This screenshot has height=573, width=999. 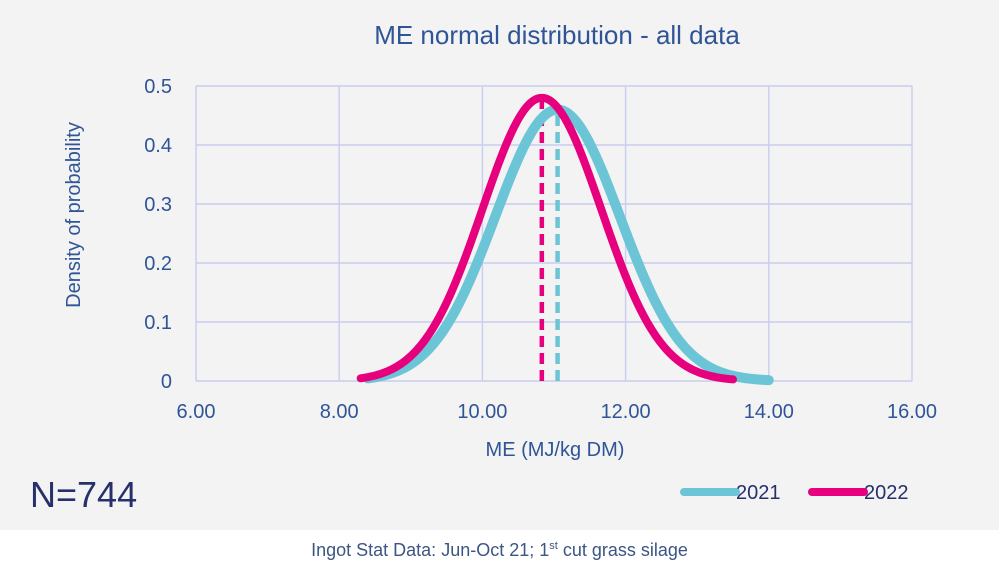 I want to click on x-tick-label: 12.00, so click(x=626, y=412).